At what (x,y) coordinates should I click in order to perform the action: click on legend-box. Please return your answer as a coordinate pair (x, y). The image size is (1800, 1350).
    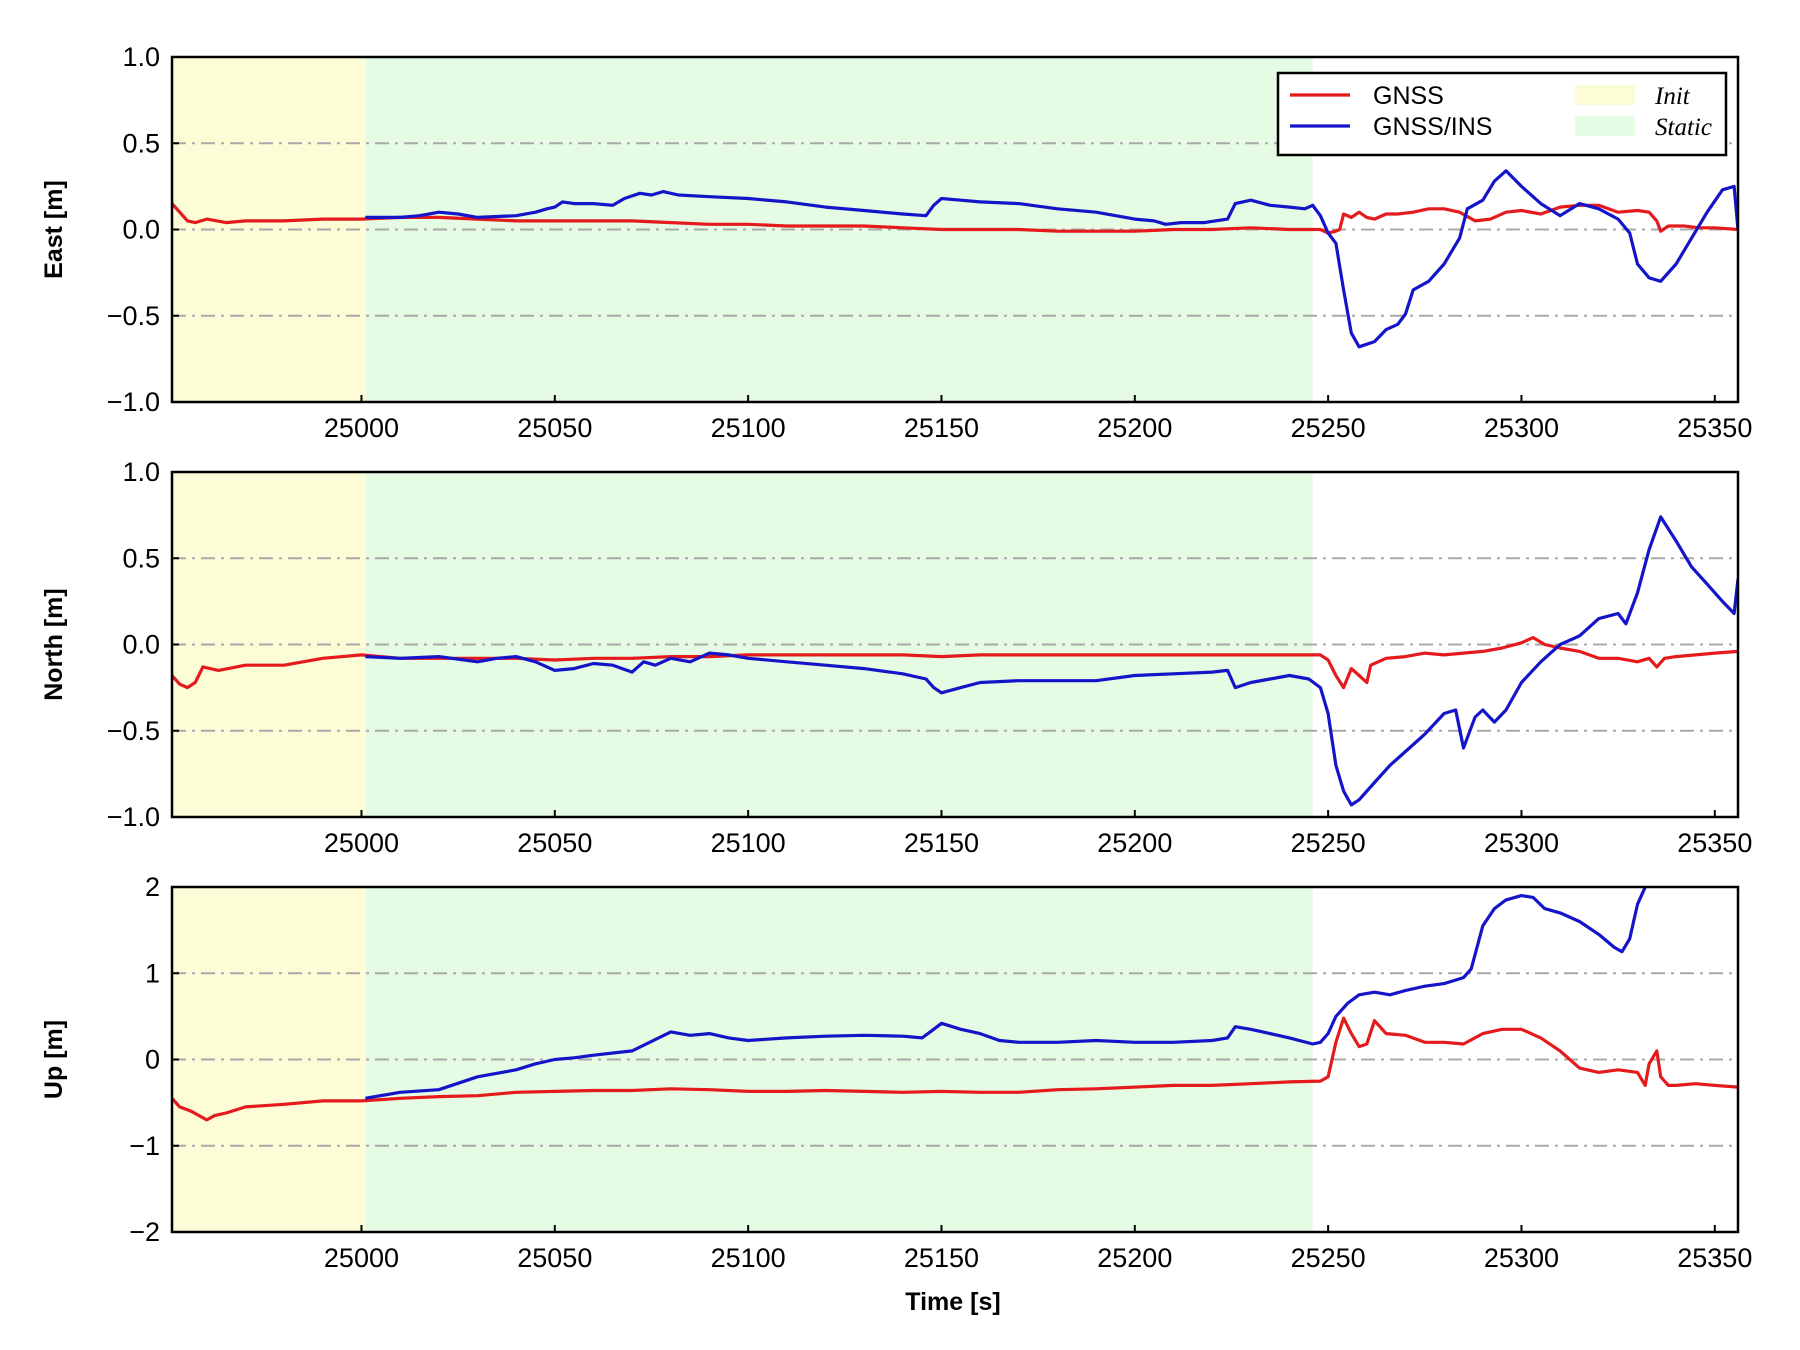
    Looking at the image, I should click on (1502, 114).